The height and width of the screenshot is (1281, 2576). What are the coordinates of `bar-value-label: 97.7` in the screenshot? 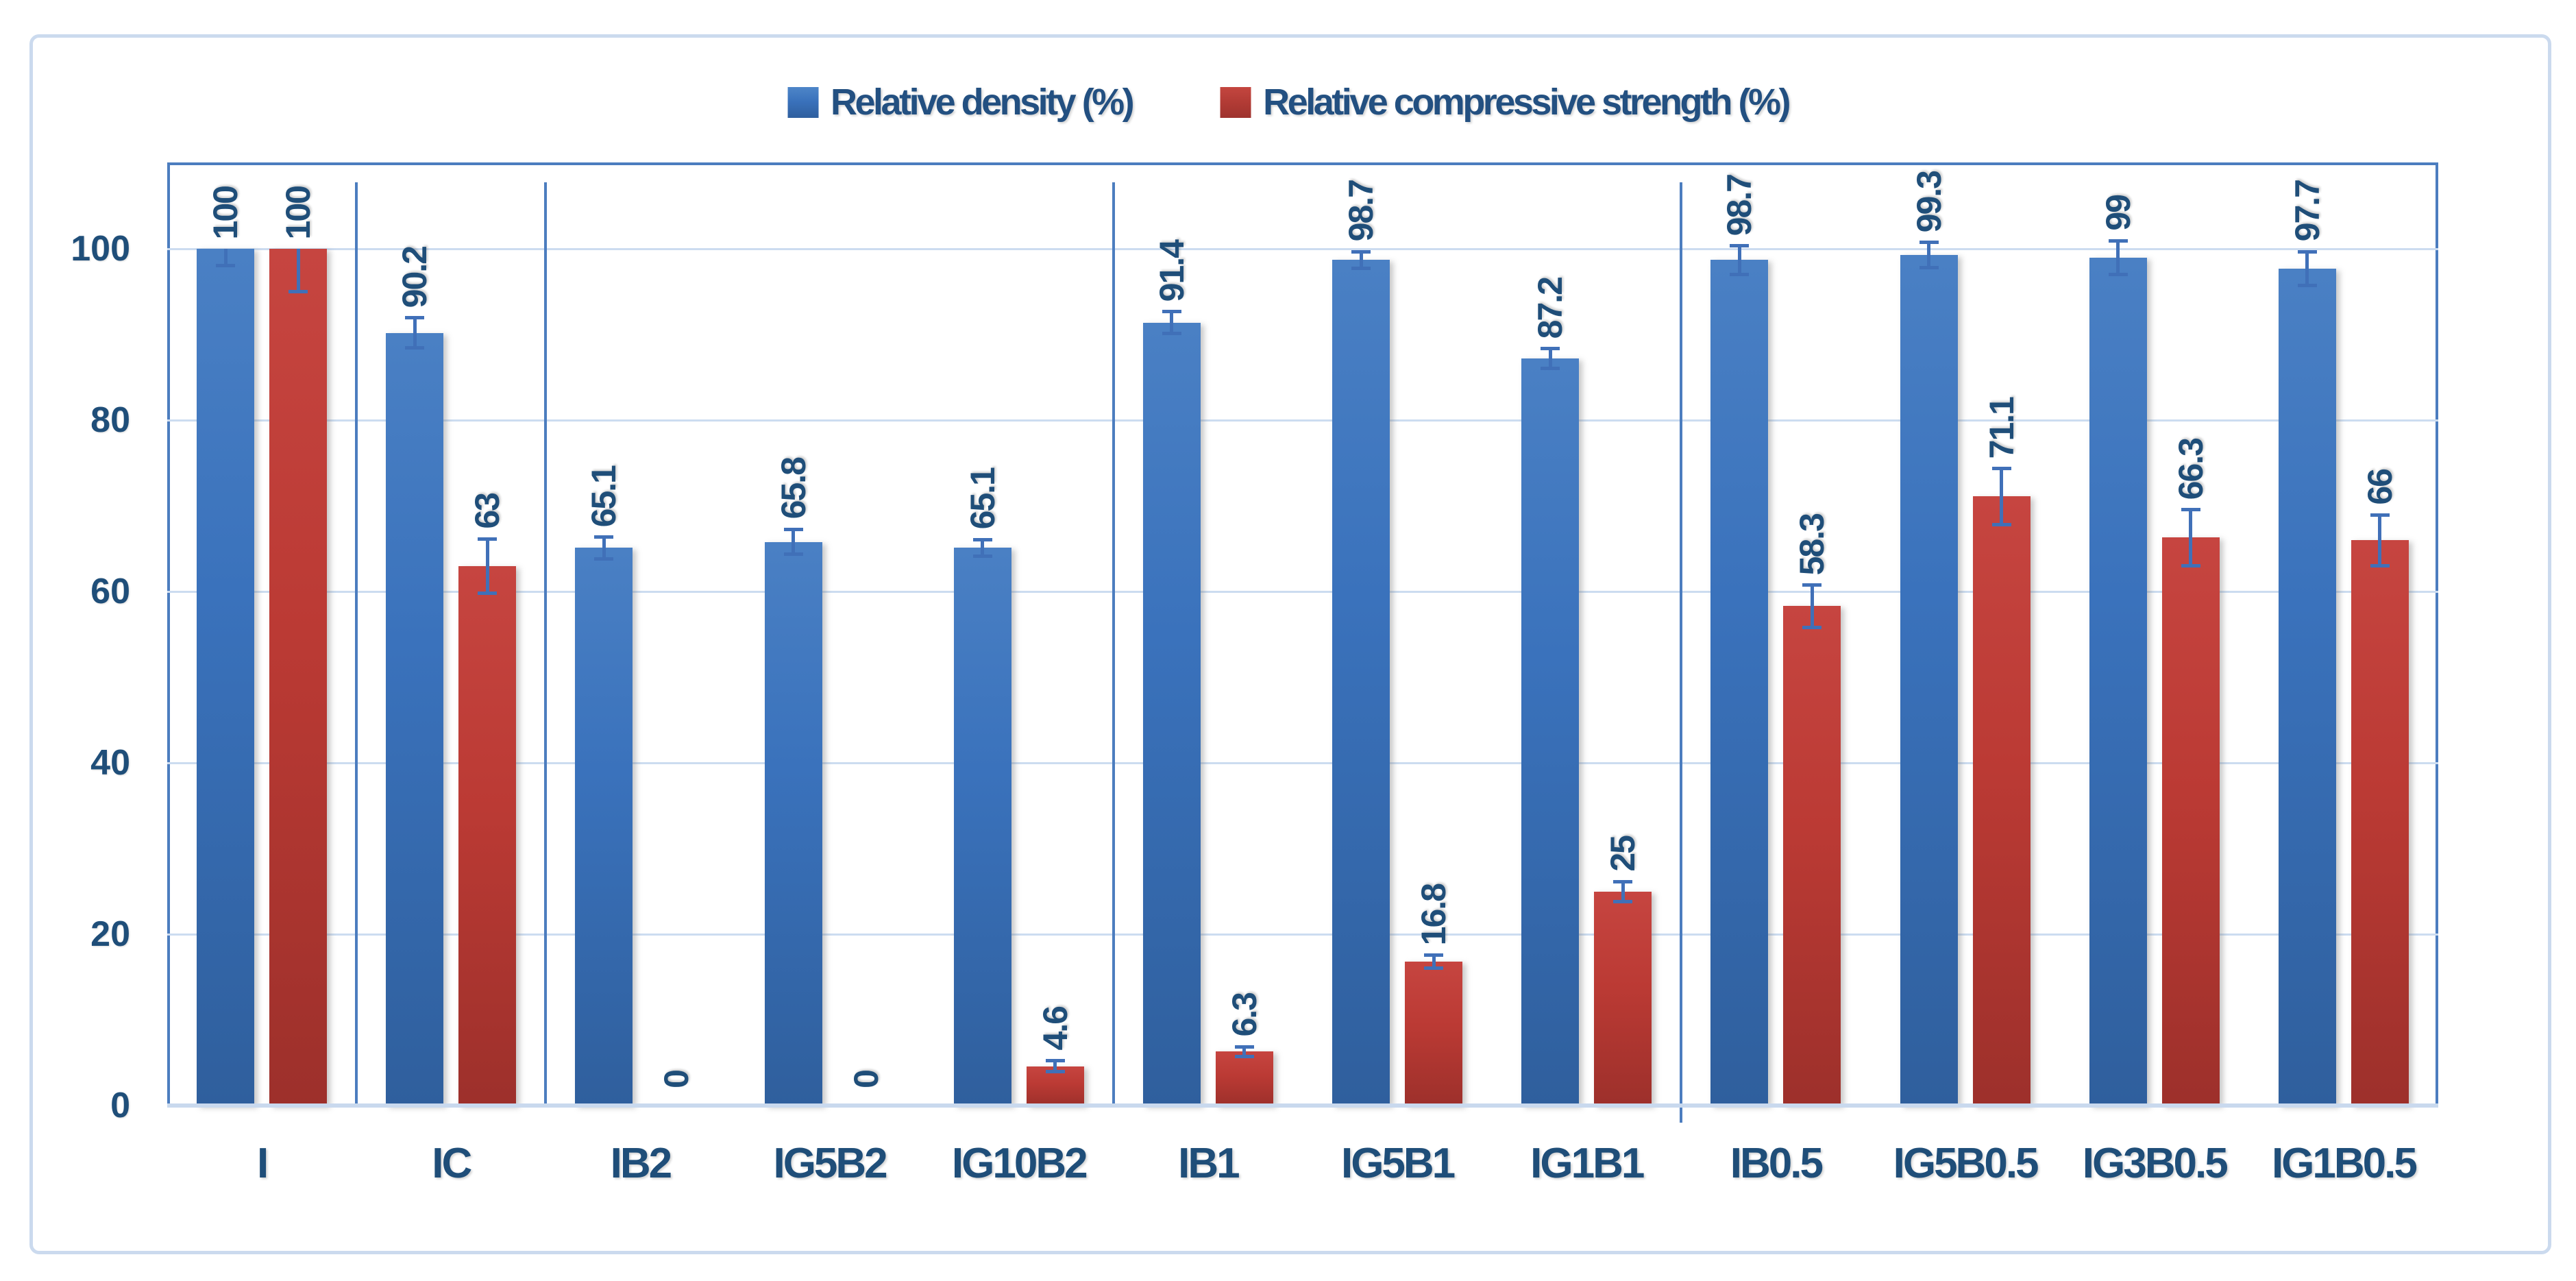 It's located at (2307, 211).